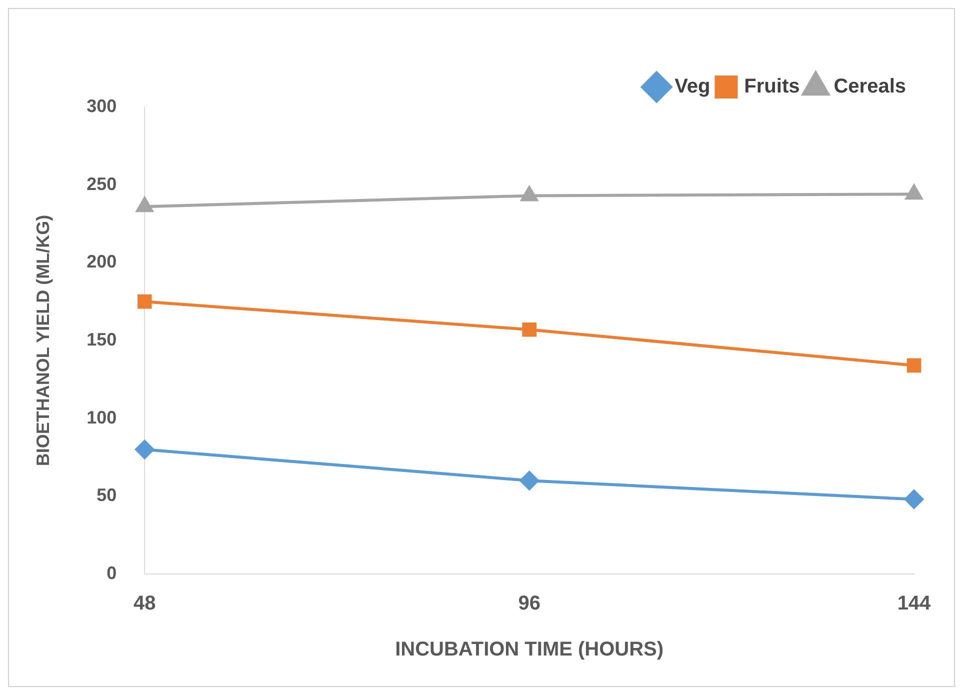 The height and width of the screenshot is (697, 965). What do you see at coordinates (42, 340) in the screenshot?
I see `y-axis-title: BIOETHANOL YIELD (ML/KG)` at bounding box center [42, 340].